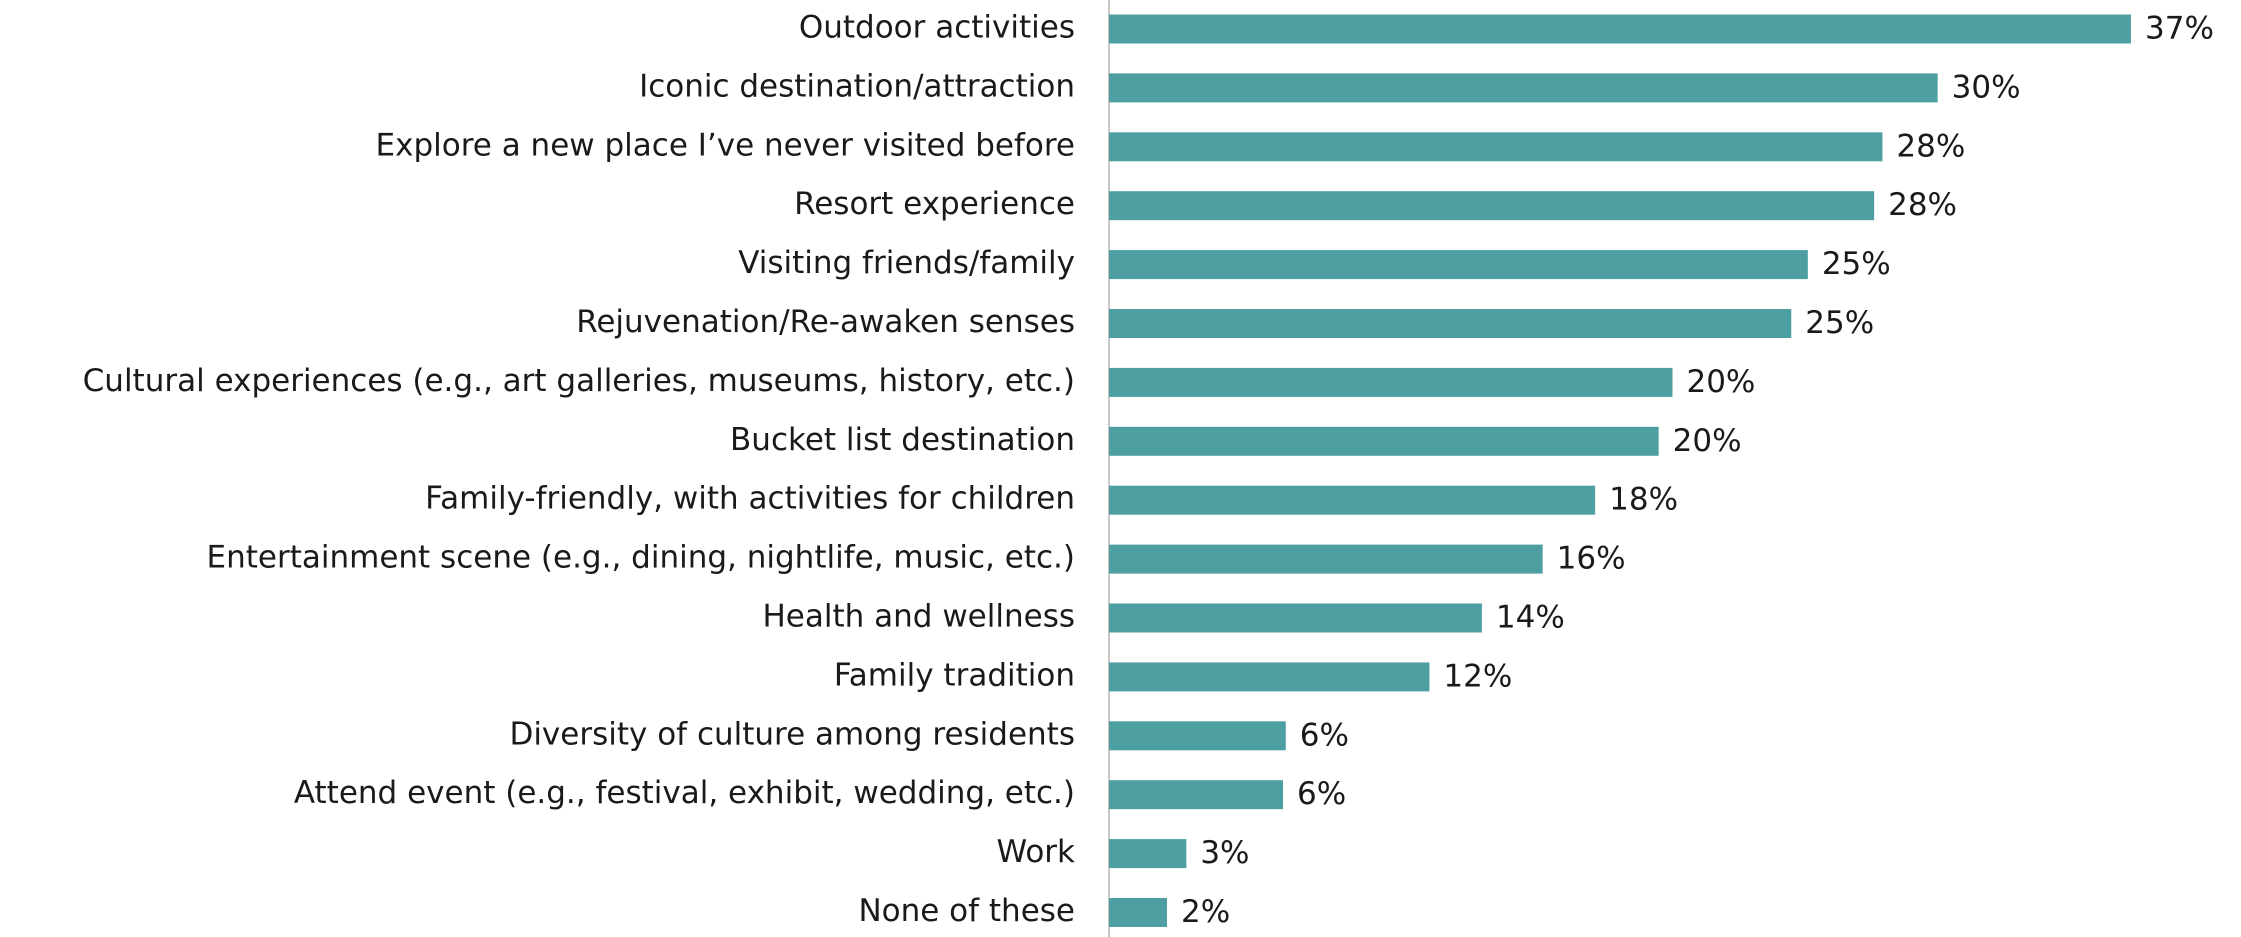  Describe the element at coordinates (1477, 676) in the screenshot. I see `value-label: 12%` at that location.